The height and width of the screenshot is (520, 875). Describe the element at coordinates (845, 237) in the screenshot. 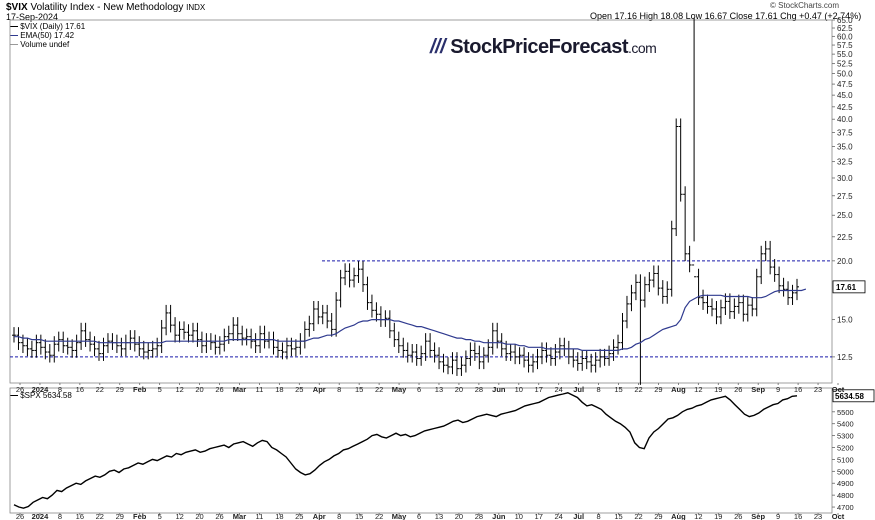

I see `vix-y-tick-label: 22.5` at that location.